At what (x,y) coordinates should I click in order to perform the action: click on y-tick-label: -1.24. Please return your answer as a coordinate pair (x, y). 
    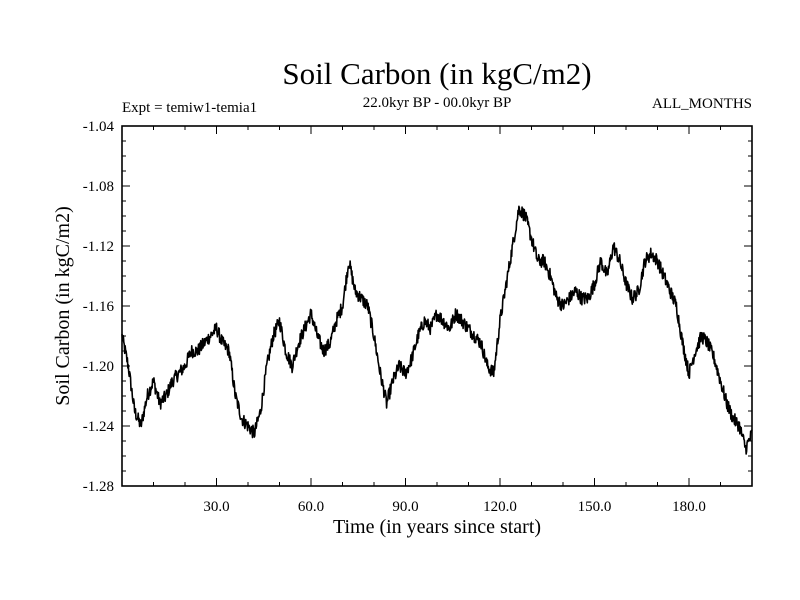
    Looking at the image, I should click on (99, 427).